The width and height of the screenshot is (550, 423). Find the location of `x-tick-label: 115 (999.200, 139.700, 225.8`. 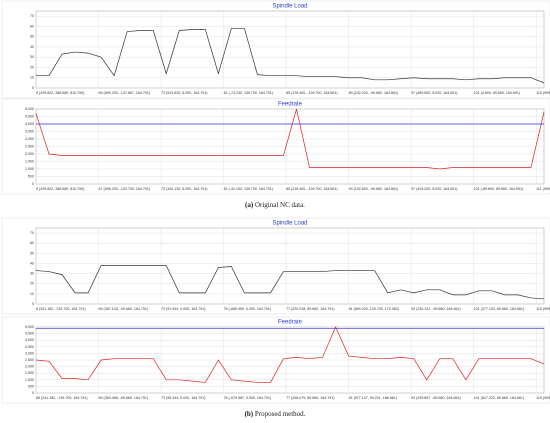

x-tick-label: 115 (999.200, 139.700, 225.8 is located at coordinates (543, 309).